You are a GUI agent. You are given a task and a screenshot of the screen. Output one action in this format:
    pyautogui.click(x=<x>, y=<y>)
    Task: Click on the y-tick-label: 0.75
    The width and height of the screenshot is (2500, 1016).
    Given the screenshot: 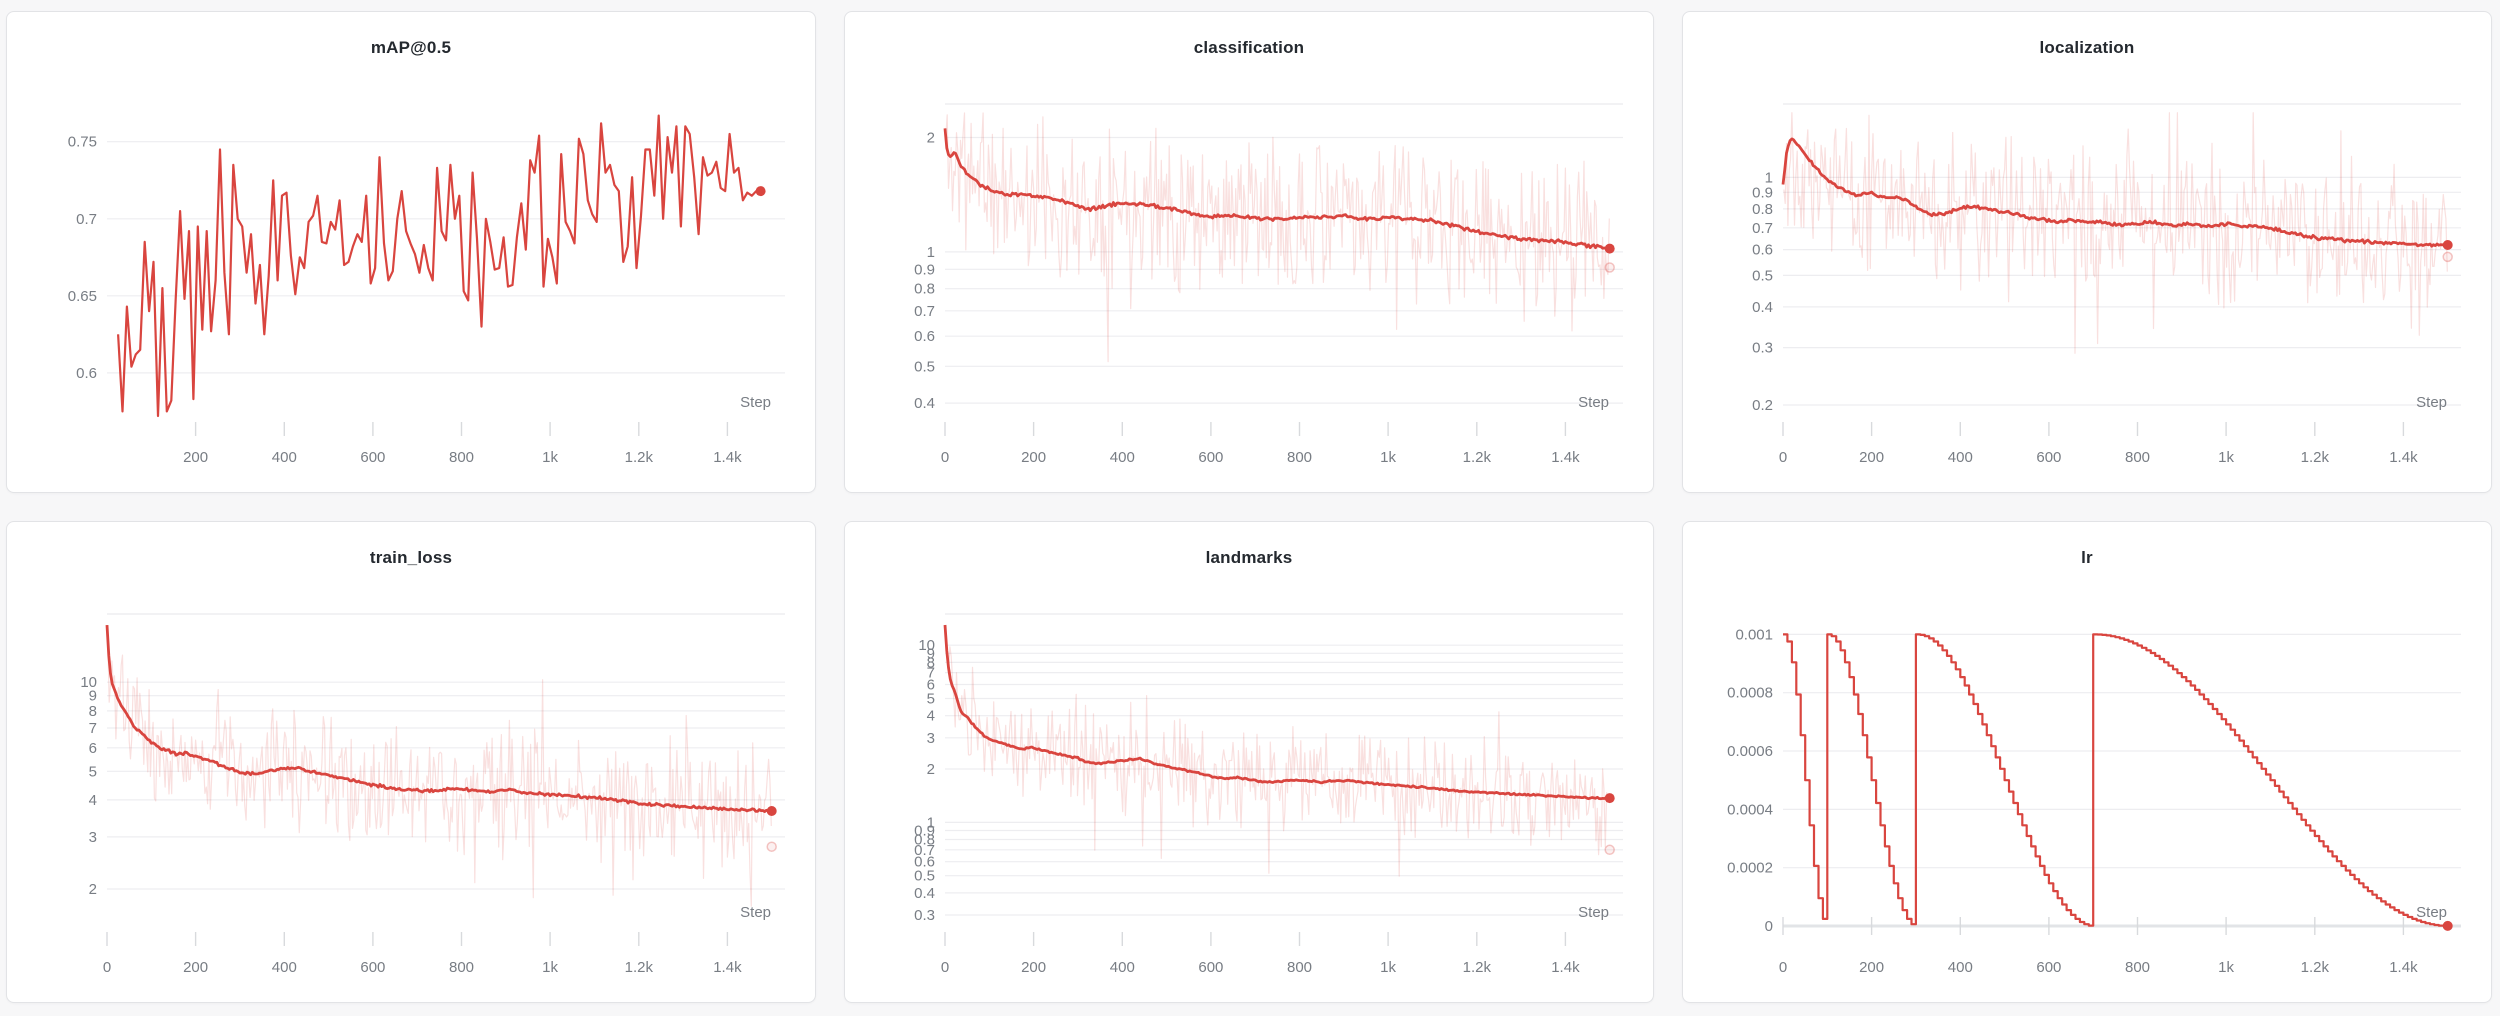 What is the action you would take?
    pyautogui.click(x=82, y=142)
    